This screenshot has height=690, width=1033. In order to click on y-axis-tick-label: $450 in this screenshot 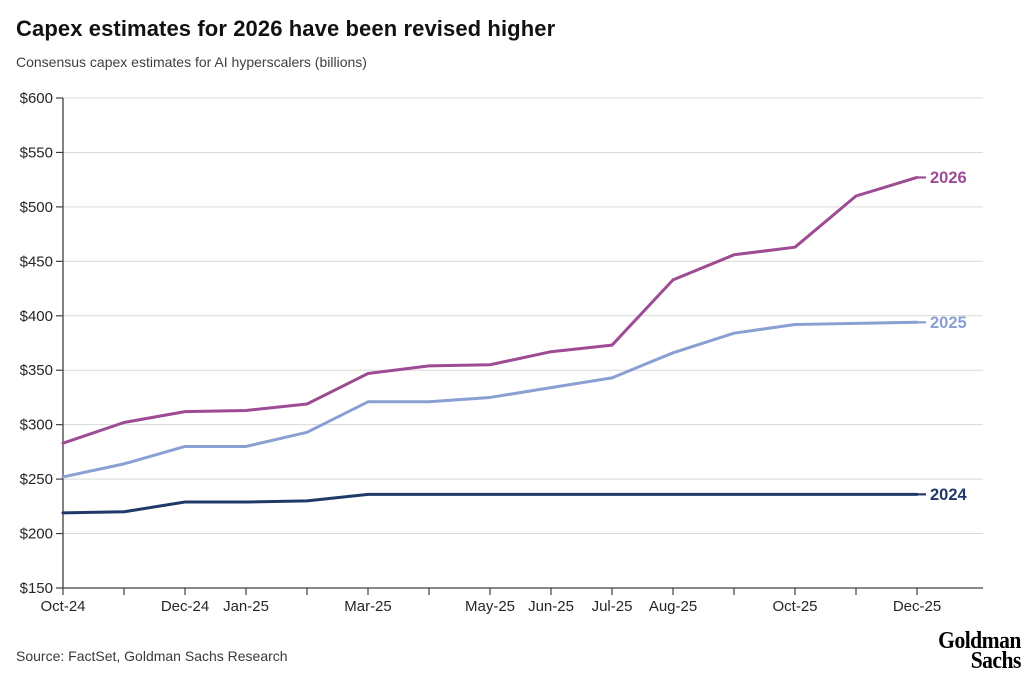, I will do `click(36, 261)`.